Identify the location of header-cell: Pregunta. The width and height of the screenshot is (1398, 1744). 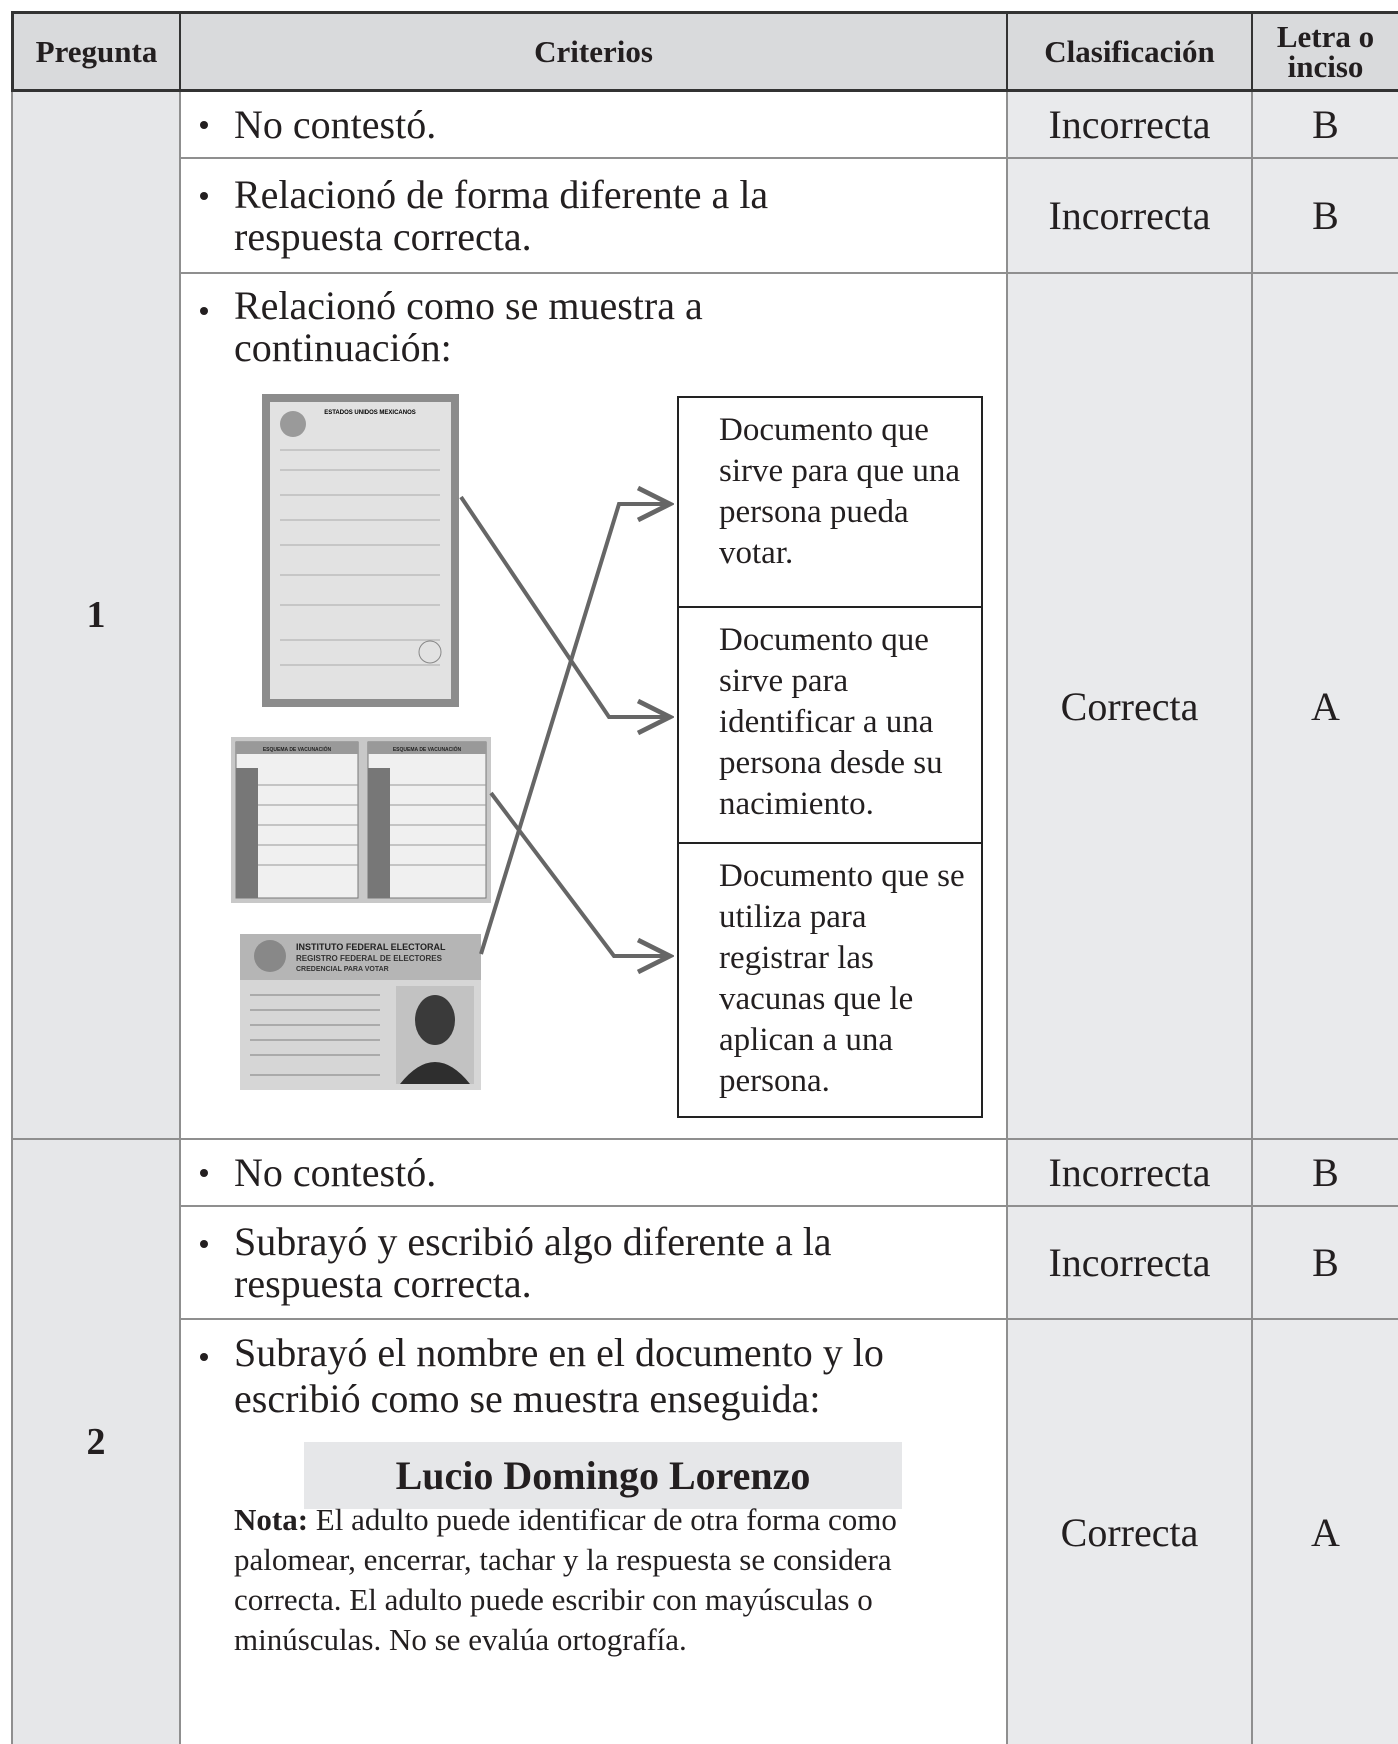
(96, 51).